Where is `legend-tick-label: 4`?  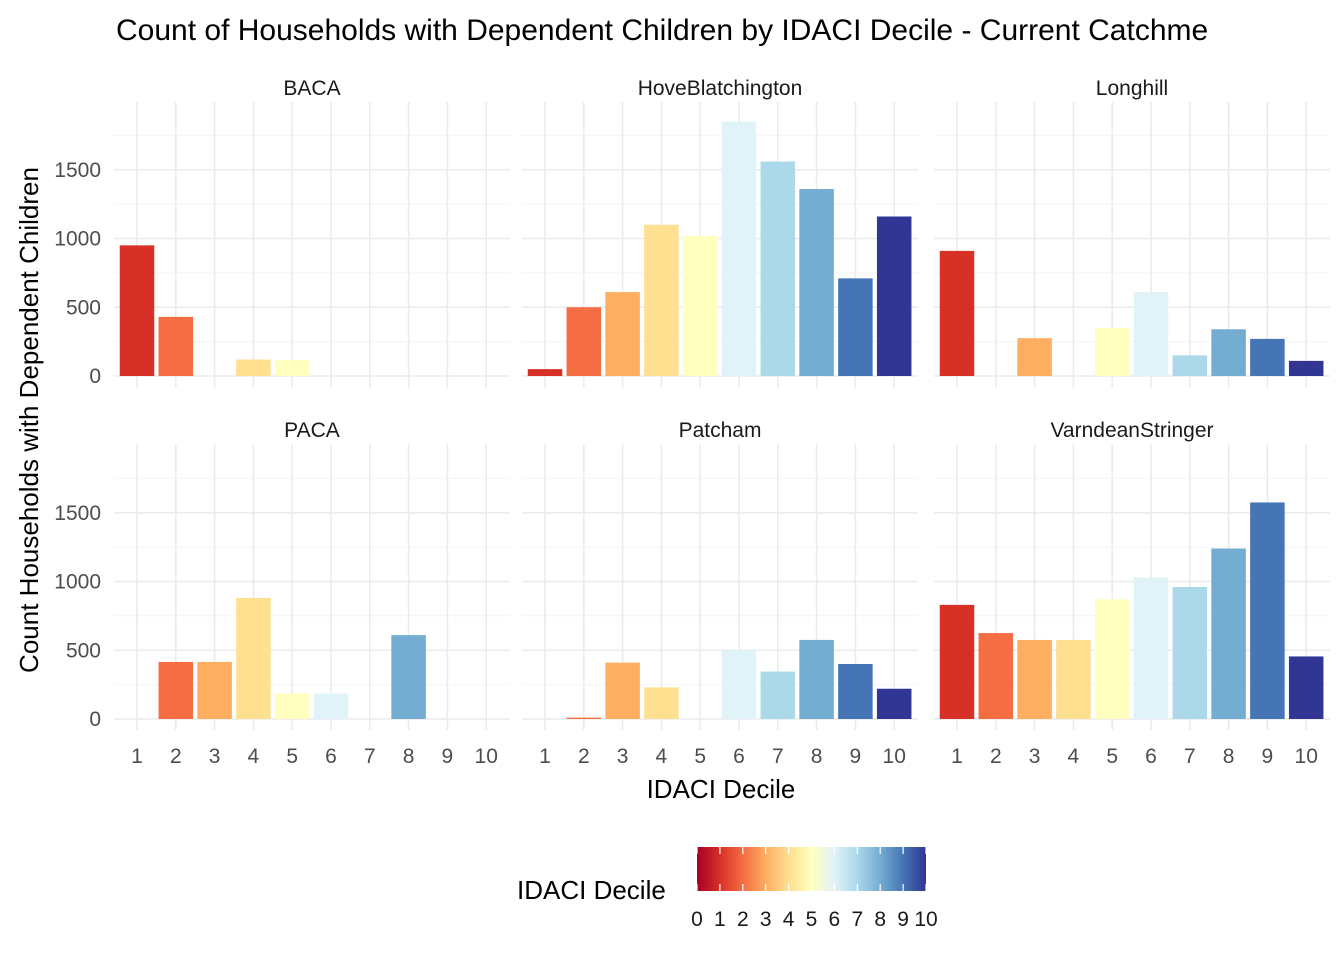 legend-tick-label: 4 is located at coordinates (789, 919).